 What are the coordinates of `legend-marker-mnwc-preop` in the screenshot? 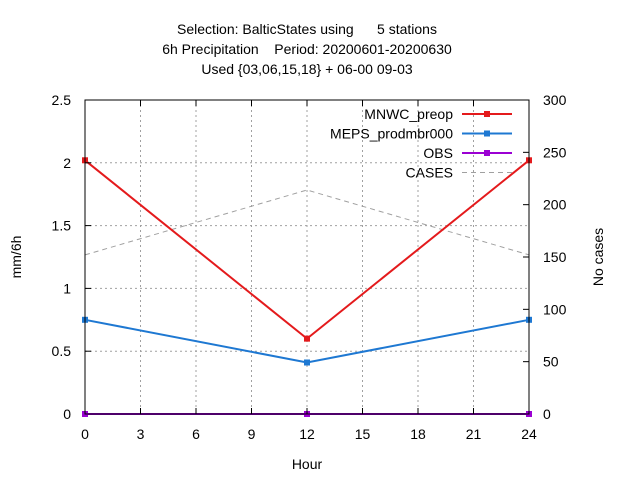 It's located at (487, 114).